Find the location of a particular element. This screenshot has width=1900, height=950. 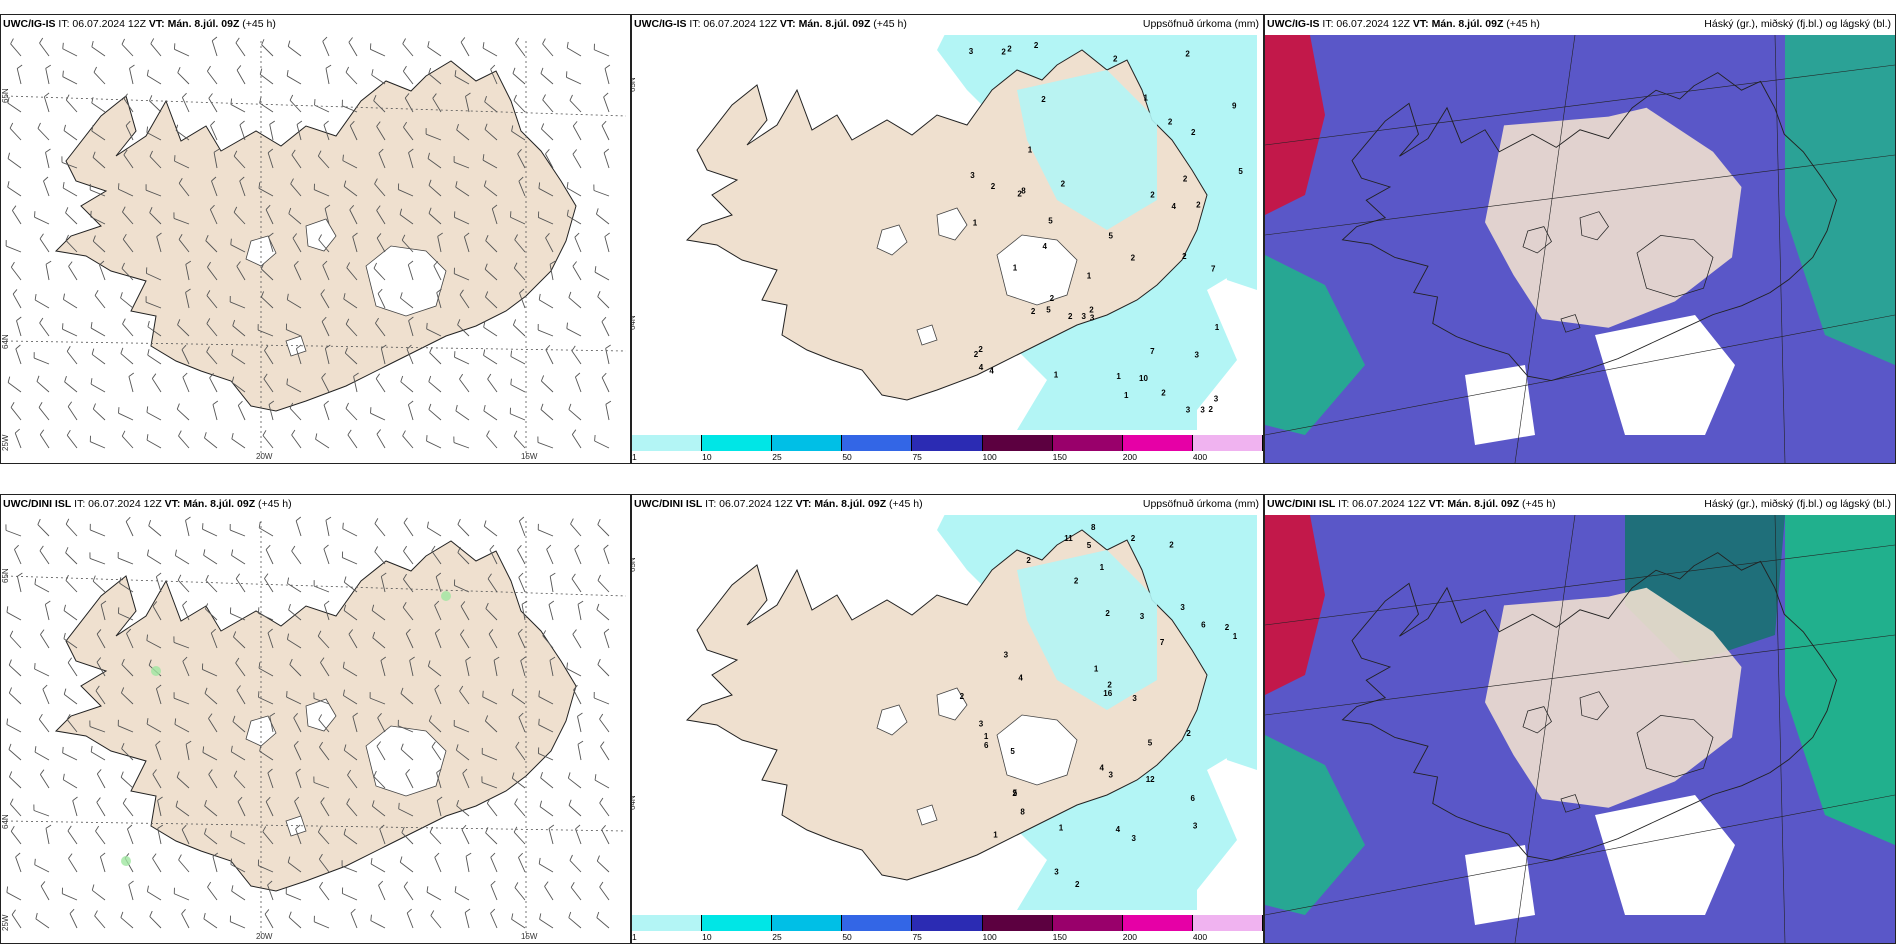

precip-area is located at coordinates (1237, 245).